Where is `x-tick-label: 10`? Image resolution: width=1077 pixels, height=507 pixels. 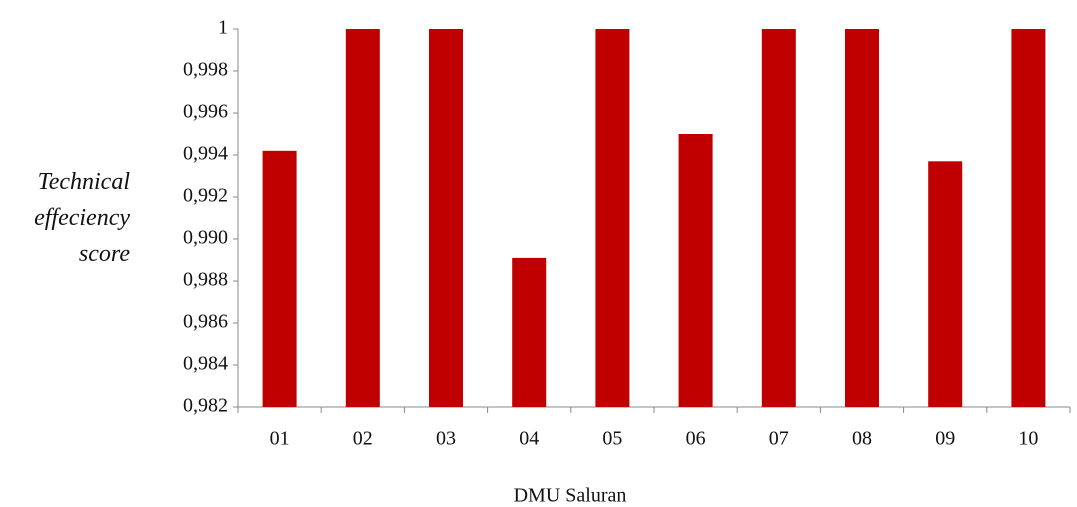 x-tick-label: 10 is located at coordinates (1028, 439).